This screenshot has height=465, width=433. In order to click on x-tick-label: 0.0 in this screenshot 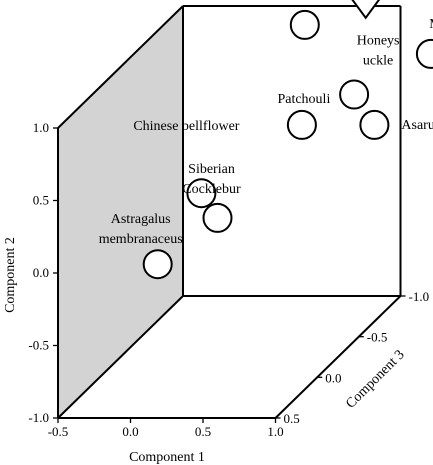, I will do `click(130, 431)`.